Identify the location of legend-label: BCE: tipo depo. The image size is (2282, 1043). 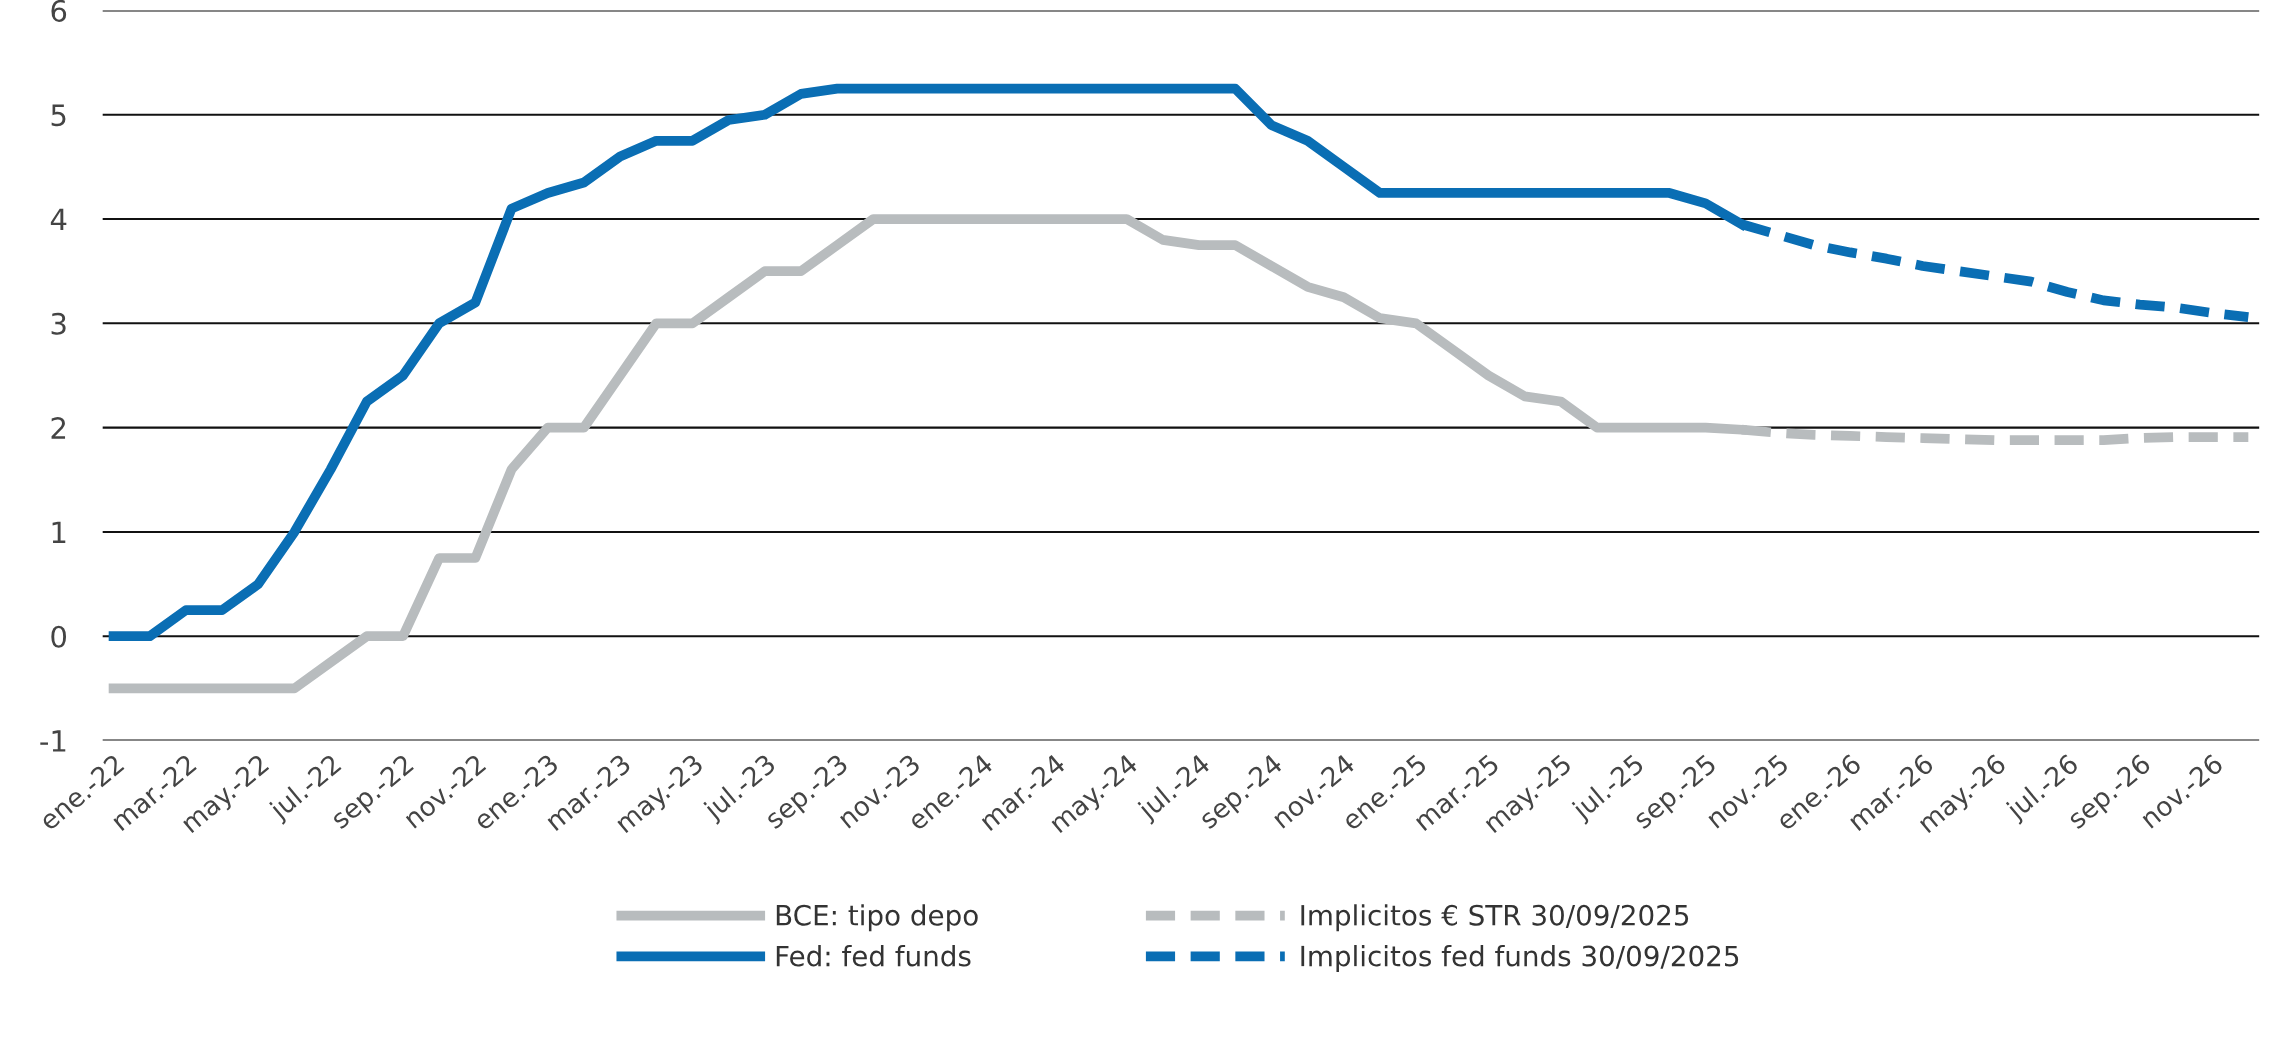
(877, 918).